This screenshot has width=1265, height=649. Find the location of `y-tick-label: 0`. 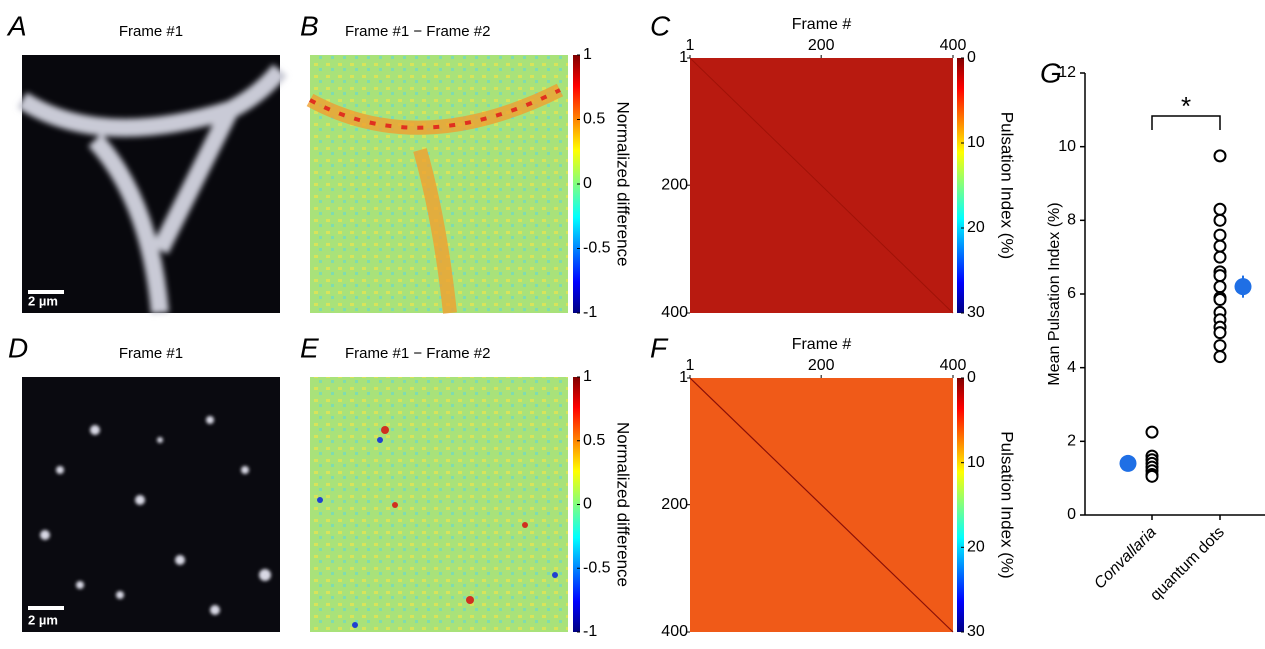

y-tick-label: 0 is located at coordinates (1071, 514).